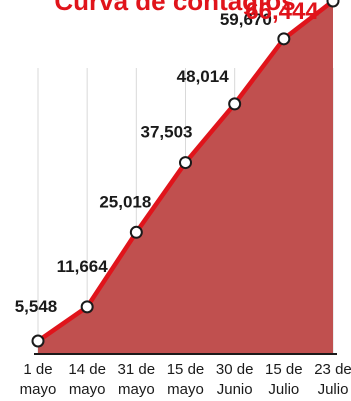  What do you see at coordinates (246, 19) in the screenshot?
I see `data-value-label: 59,670` at bounding box center [246, 19].